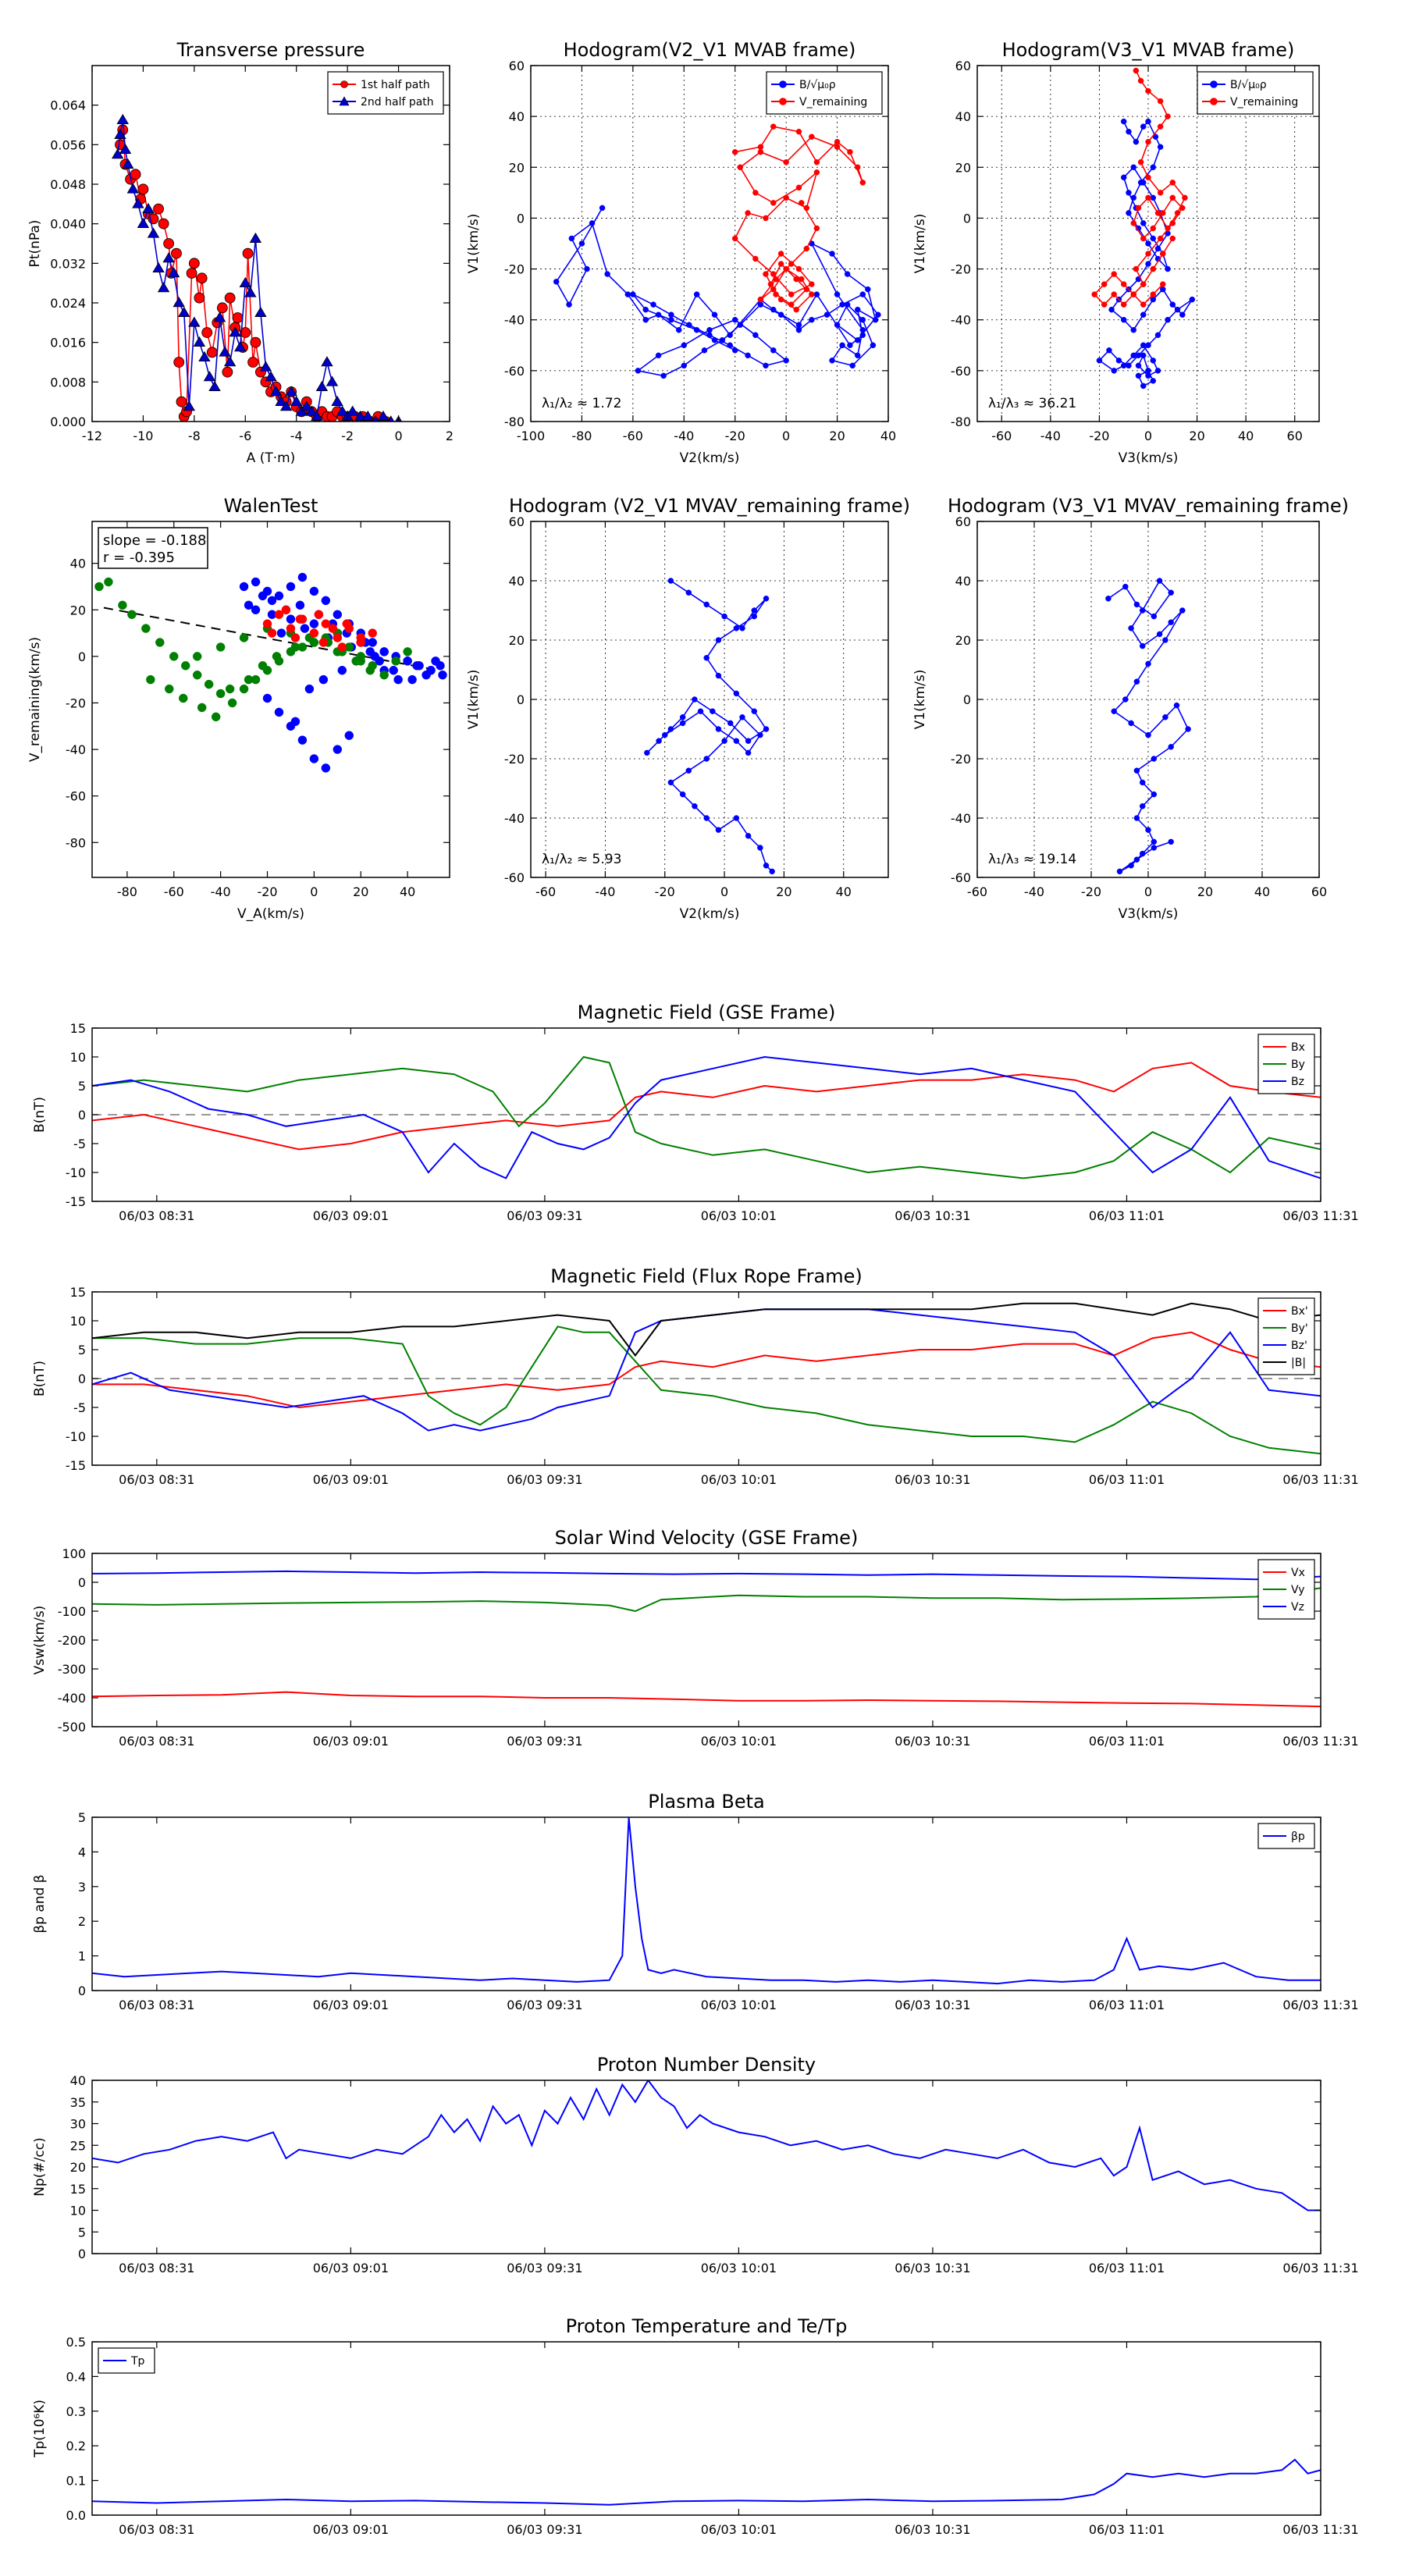  I want to click on chart-title: Hodogram(V2_V1 MVAB frame), so click(710, 50).